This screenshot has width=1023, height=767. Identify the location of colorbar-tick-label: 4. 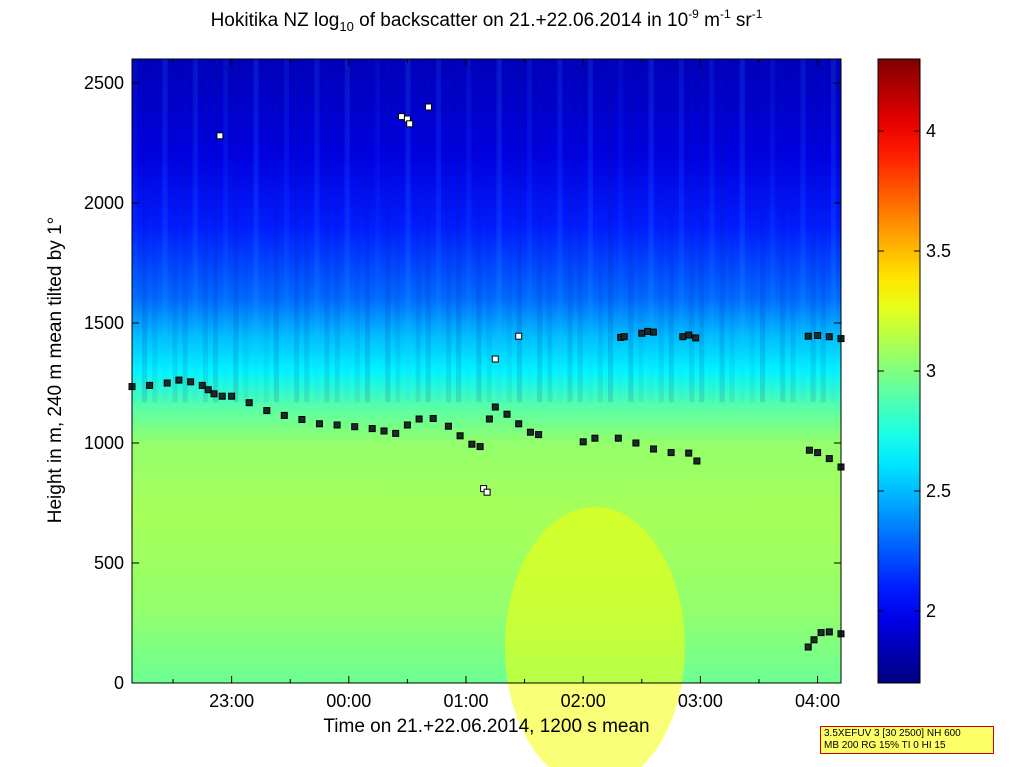
(931, 131).